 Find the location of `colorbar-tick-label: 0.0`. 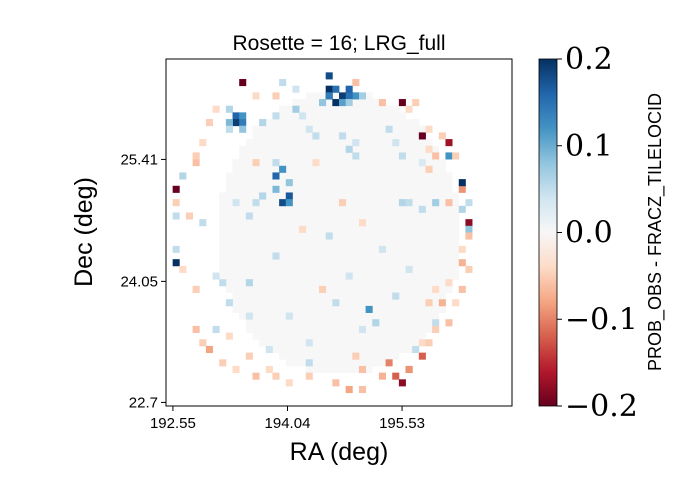

colorbar-tick-label: 0.0 is located at coordinates (589, 233).